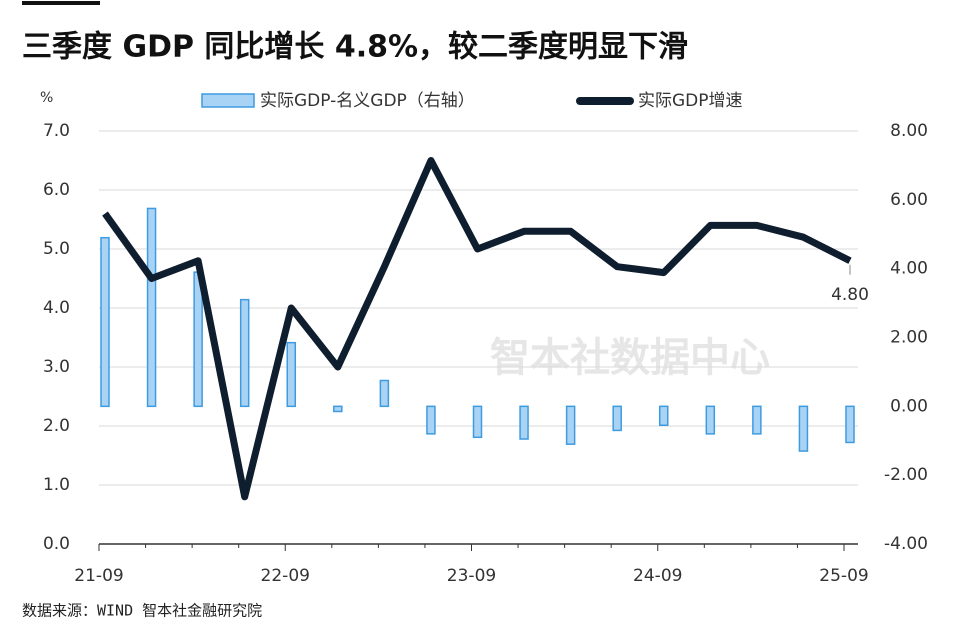  Describe the element at coordinates (228, 100) in the screenshot. I see `legend-swatch` at that location.